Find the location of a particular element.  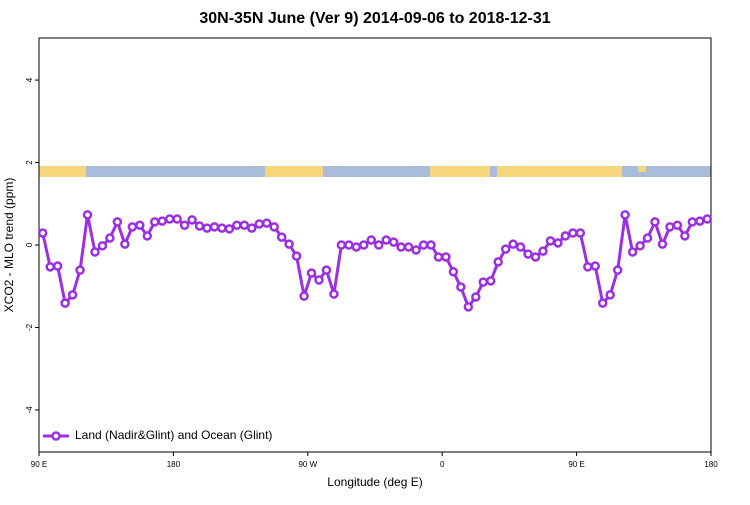

legend-label: Land (Nadir&Glint) and Ocean (Glint) is located at coordinates (173, 435).